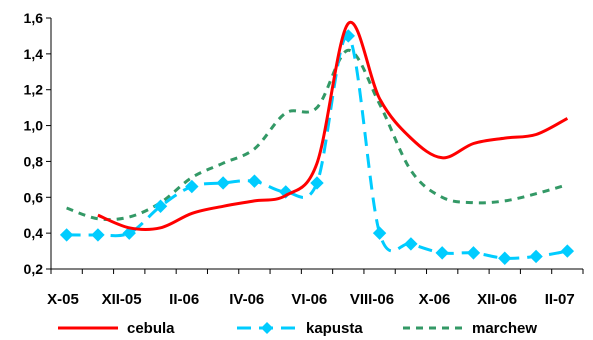  Describe the element at coordinates (34, 161) in the screenshot. I see `y-tick-label: 0,8` at that location.